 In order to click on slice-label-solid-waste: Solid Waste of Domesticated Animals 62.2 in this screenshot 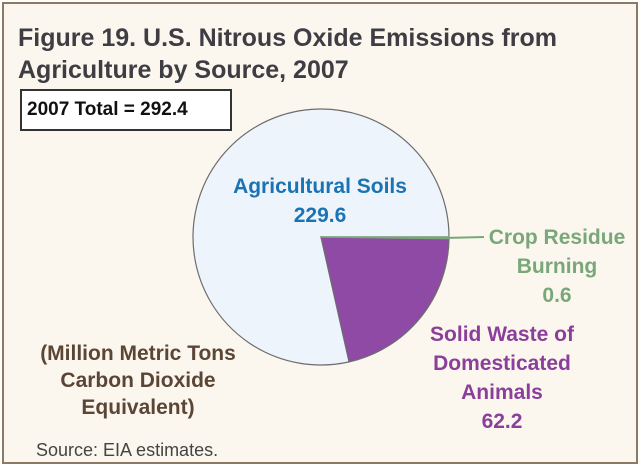, I will do `click(502, 378)`.